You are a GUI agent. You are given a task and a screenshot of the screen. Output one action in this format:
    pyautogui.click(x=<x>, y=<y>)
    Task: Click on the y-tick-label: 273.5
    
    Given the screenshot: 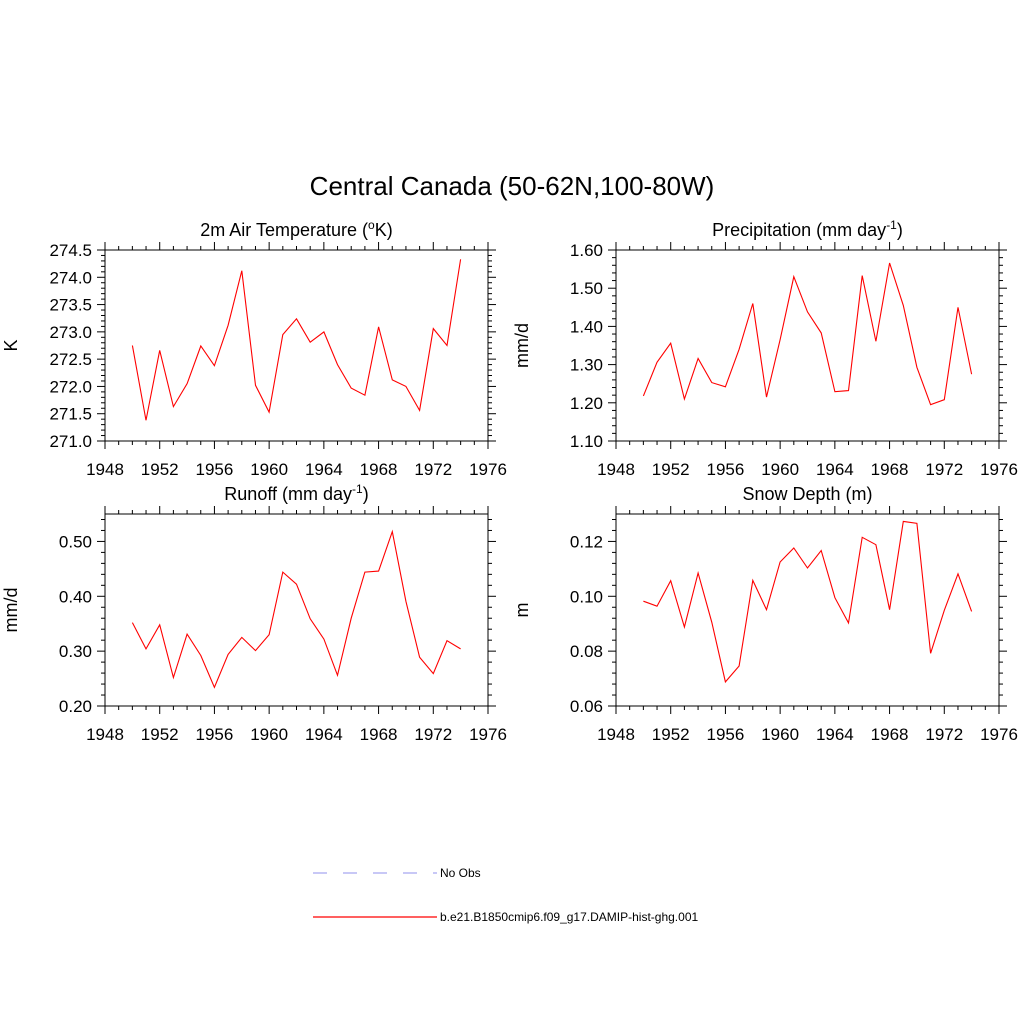 What is the action you would take?
    pyautogui.click(x=70, y=305)
    